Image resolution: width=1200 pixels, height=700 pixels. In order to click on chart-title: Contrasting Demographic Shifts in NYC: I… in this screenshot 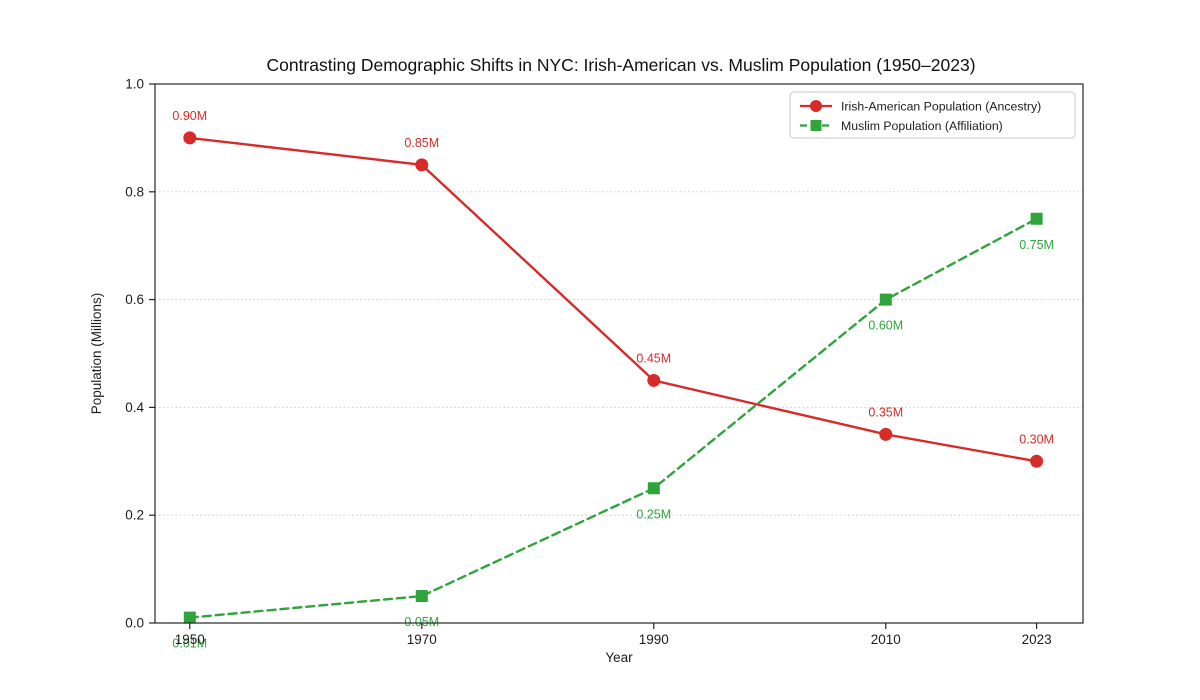, I will do `click(620, 65)`.